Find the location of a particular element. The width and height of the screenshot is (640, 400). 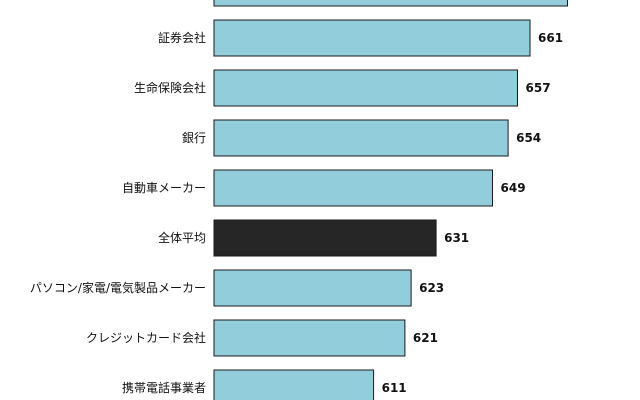

category-label-7: クレジットカード会社 is located at coordinates (146, 337).